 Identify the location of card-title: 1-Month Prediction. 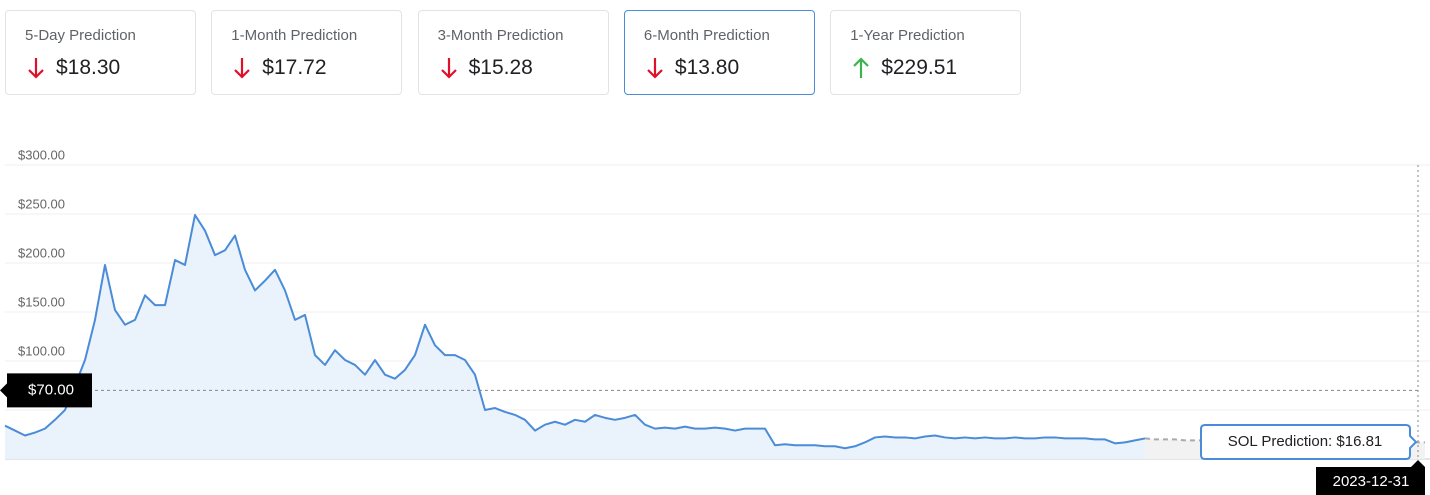
(294, 35).